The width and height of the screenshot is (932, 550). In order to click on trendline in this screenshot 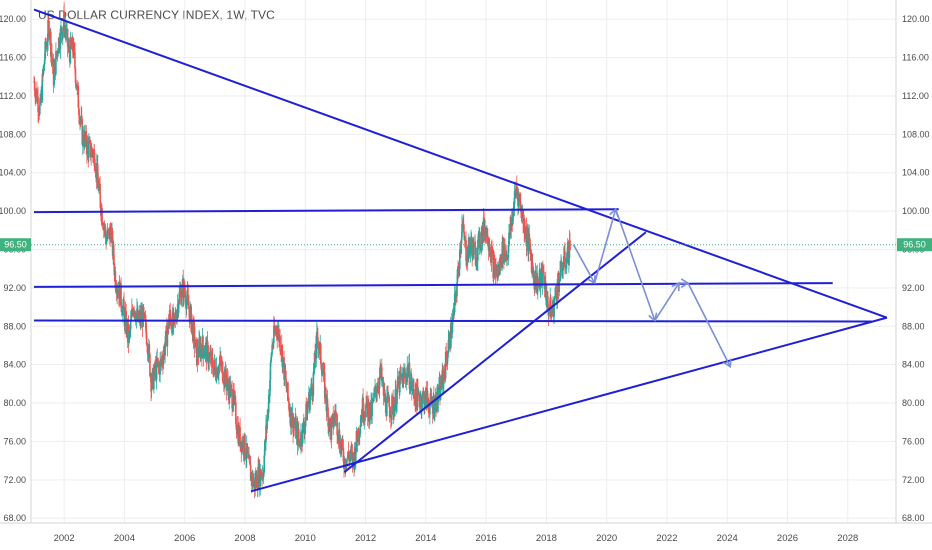, I will do `click(326, 211)`.